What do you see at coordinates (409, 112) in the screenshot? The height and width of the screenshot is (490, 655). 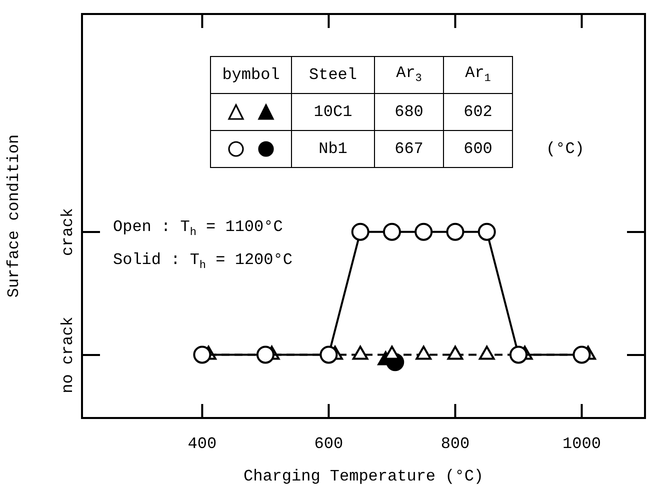 I see `text: 680` at bounding box center [409, 112].